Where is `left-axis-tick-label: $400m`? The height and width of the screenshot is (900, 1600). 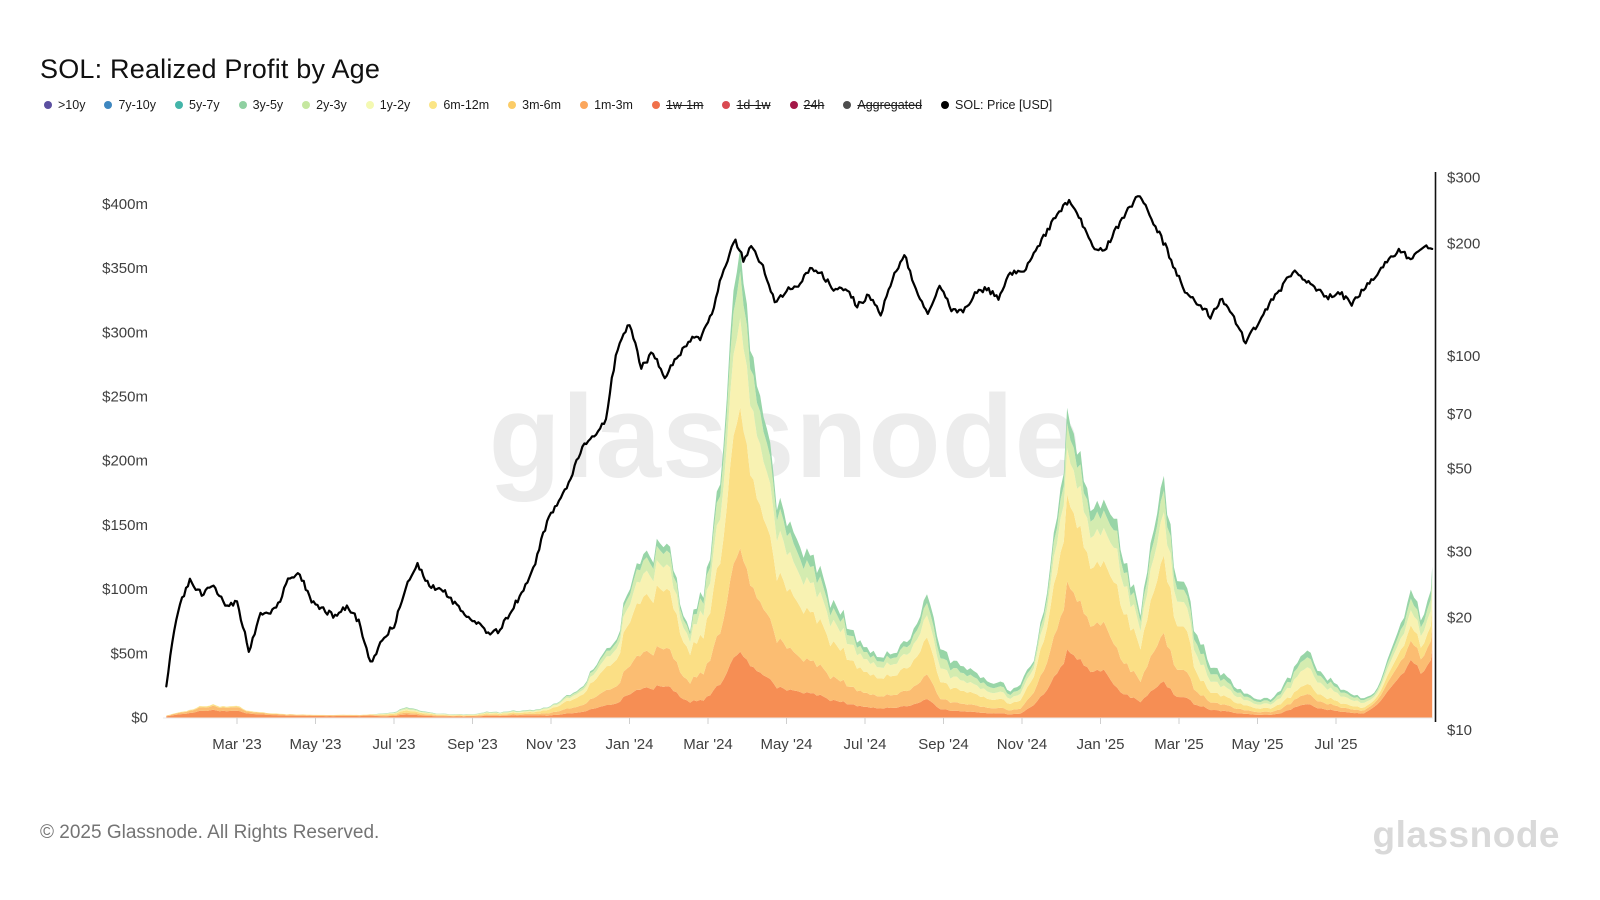
left-axis-tick-label: $400m is located at coordinates (125, 204).